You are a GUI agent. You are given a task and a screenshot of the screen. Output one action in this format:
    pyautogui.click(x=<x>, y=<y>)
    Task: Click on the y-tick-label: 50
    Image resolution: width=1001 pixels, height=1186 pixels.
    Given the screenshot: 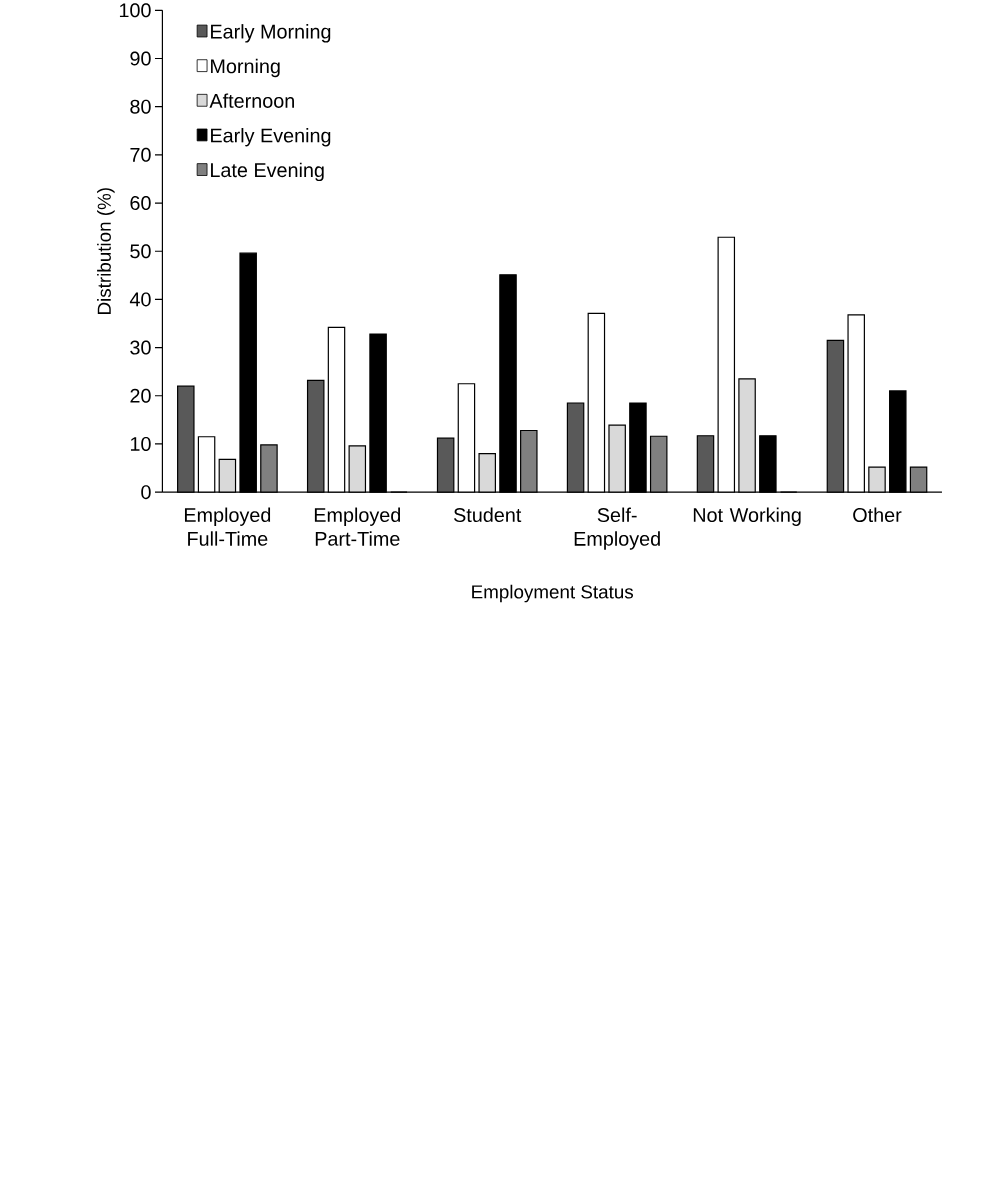 What is the action you would take?
    pyautogui.click(x=140, y=251)
    